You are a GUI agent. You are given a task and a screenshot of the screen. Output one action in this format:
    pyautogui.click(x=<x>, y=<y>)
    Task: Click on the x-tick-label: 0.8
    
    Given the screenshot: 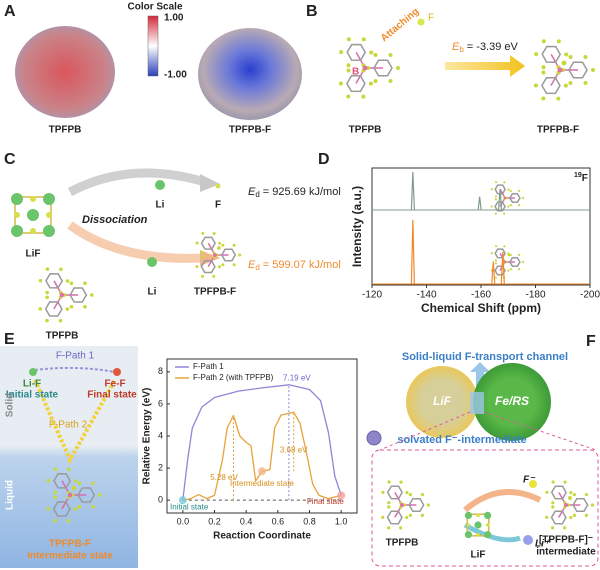 What is the action you would take?
    pyautogui.click(x=309, y=521)
    